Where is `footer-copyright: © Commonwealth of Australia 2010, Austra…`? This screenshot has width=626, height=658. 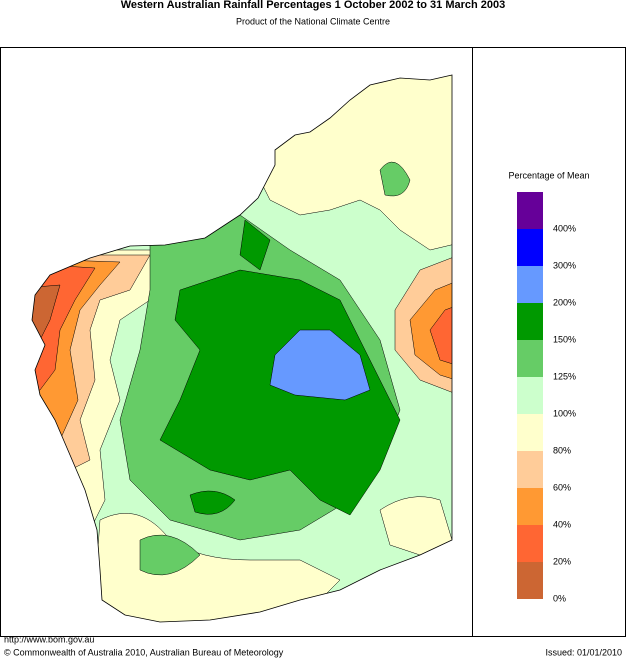
footer-copyright: © Commonwealth of Australia 2010, Austra… is located at coordinates (144, 652).